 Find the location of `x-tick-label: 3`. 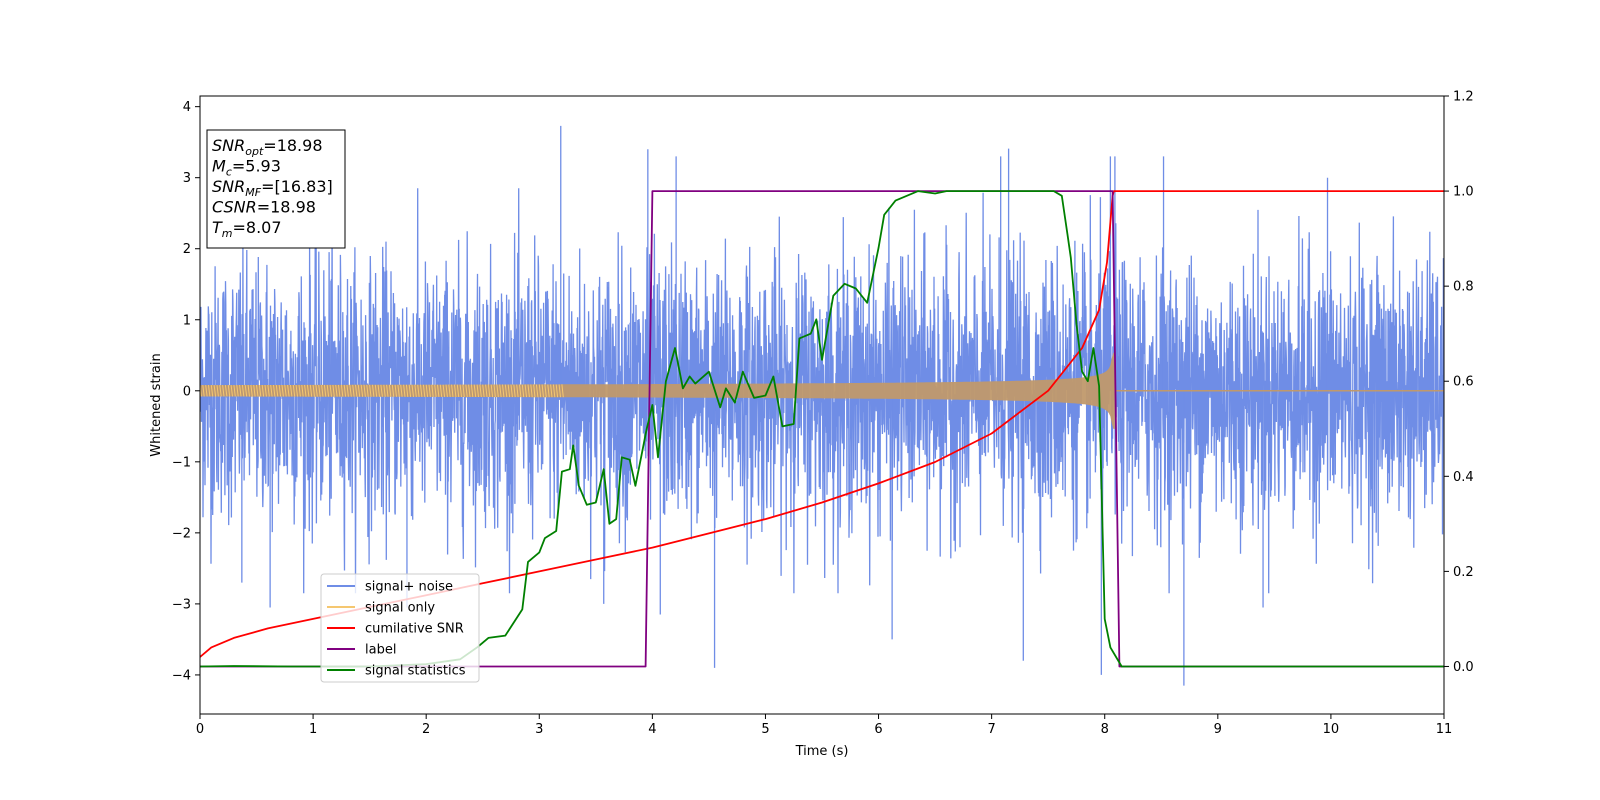

x-tick-label: 3 is located at coordinates (539, 729).